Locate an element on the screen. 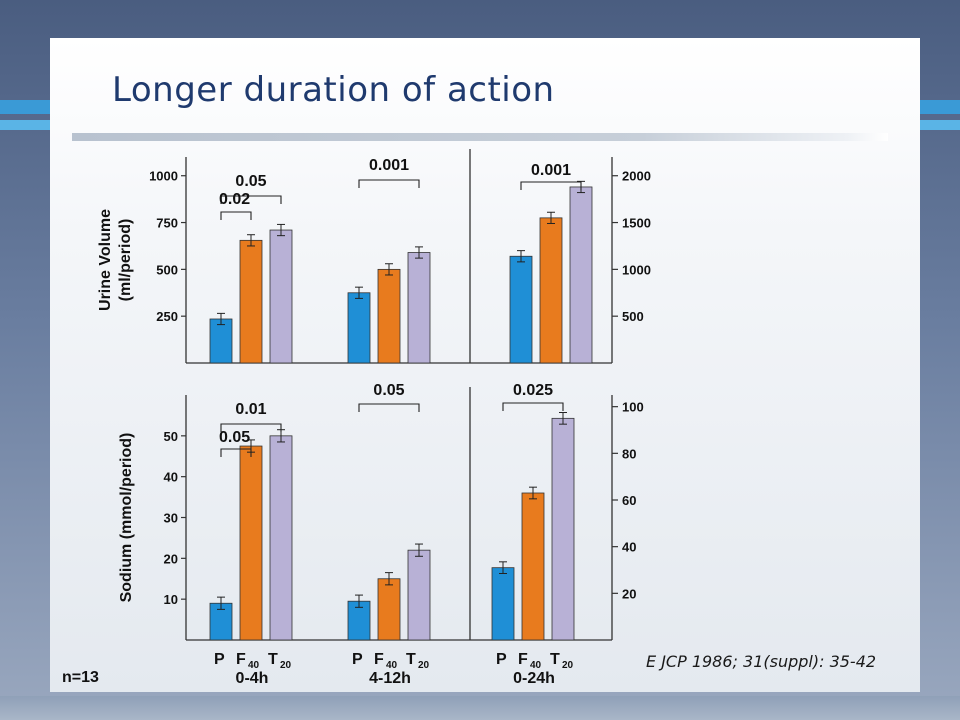 Image resolution: width=960 pixels, height=720 pixels. slide-title: Longer duration of action is located at coordinates (333, 90).